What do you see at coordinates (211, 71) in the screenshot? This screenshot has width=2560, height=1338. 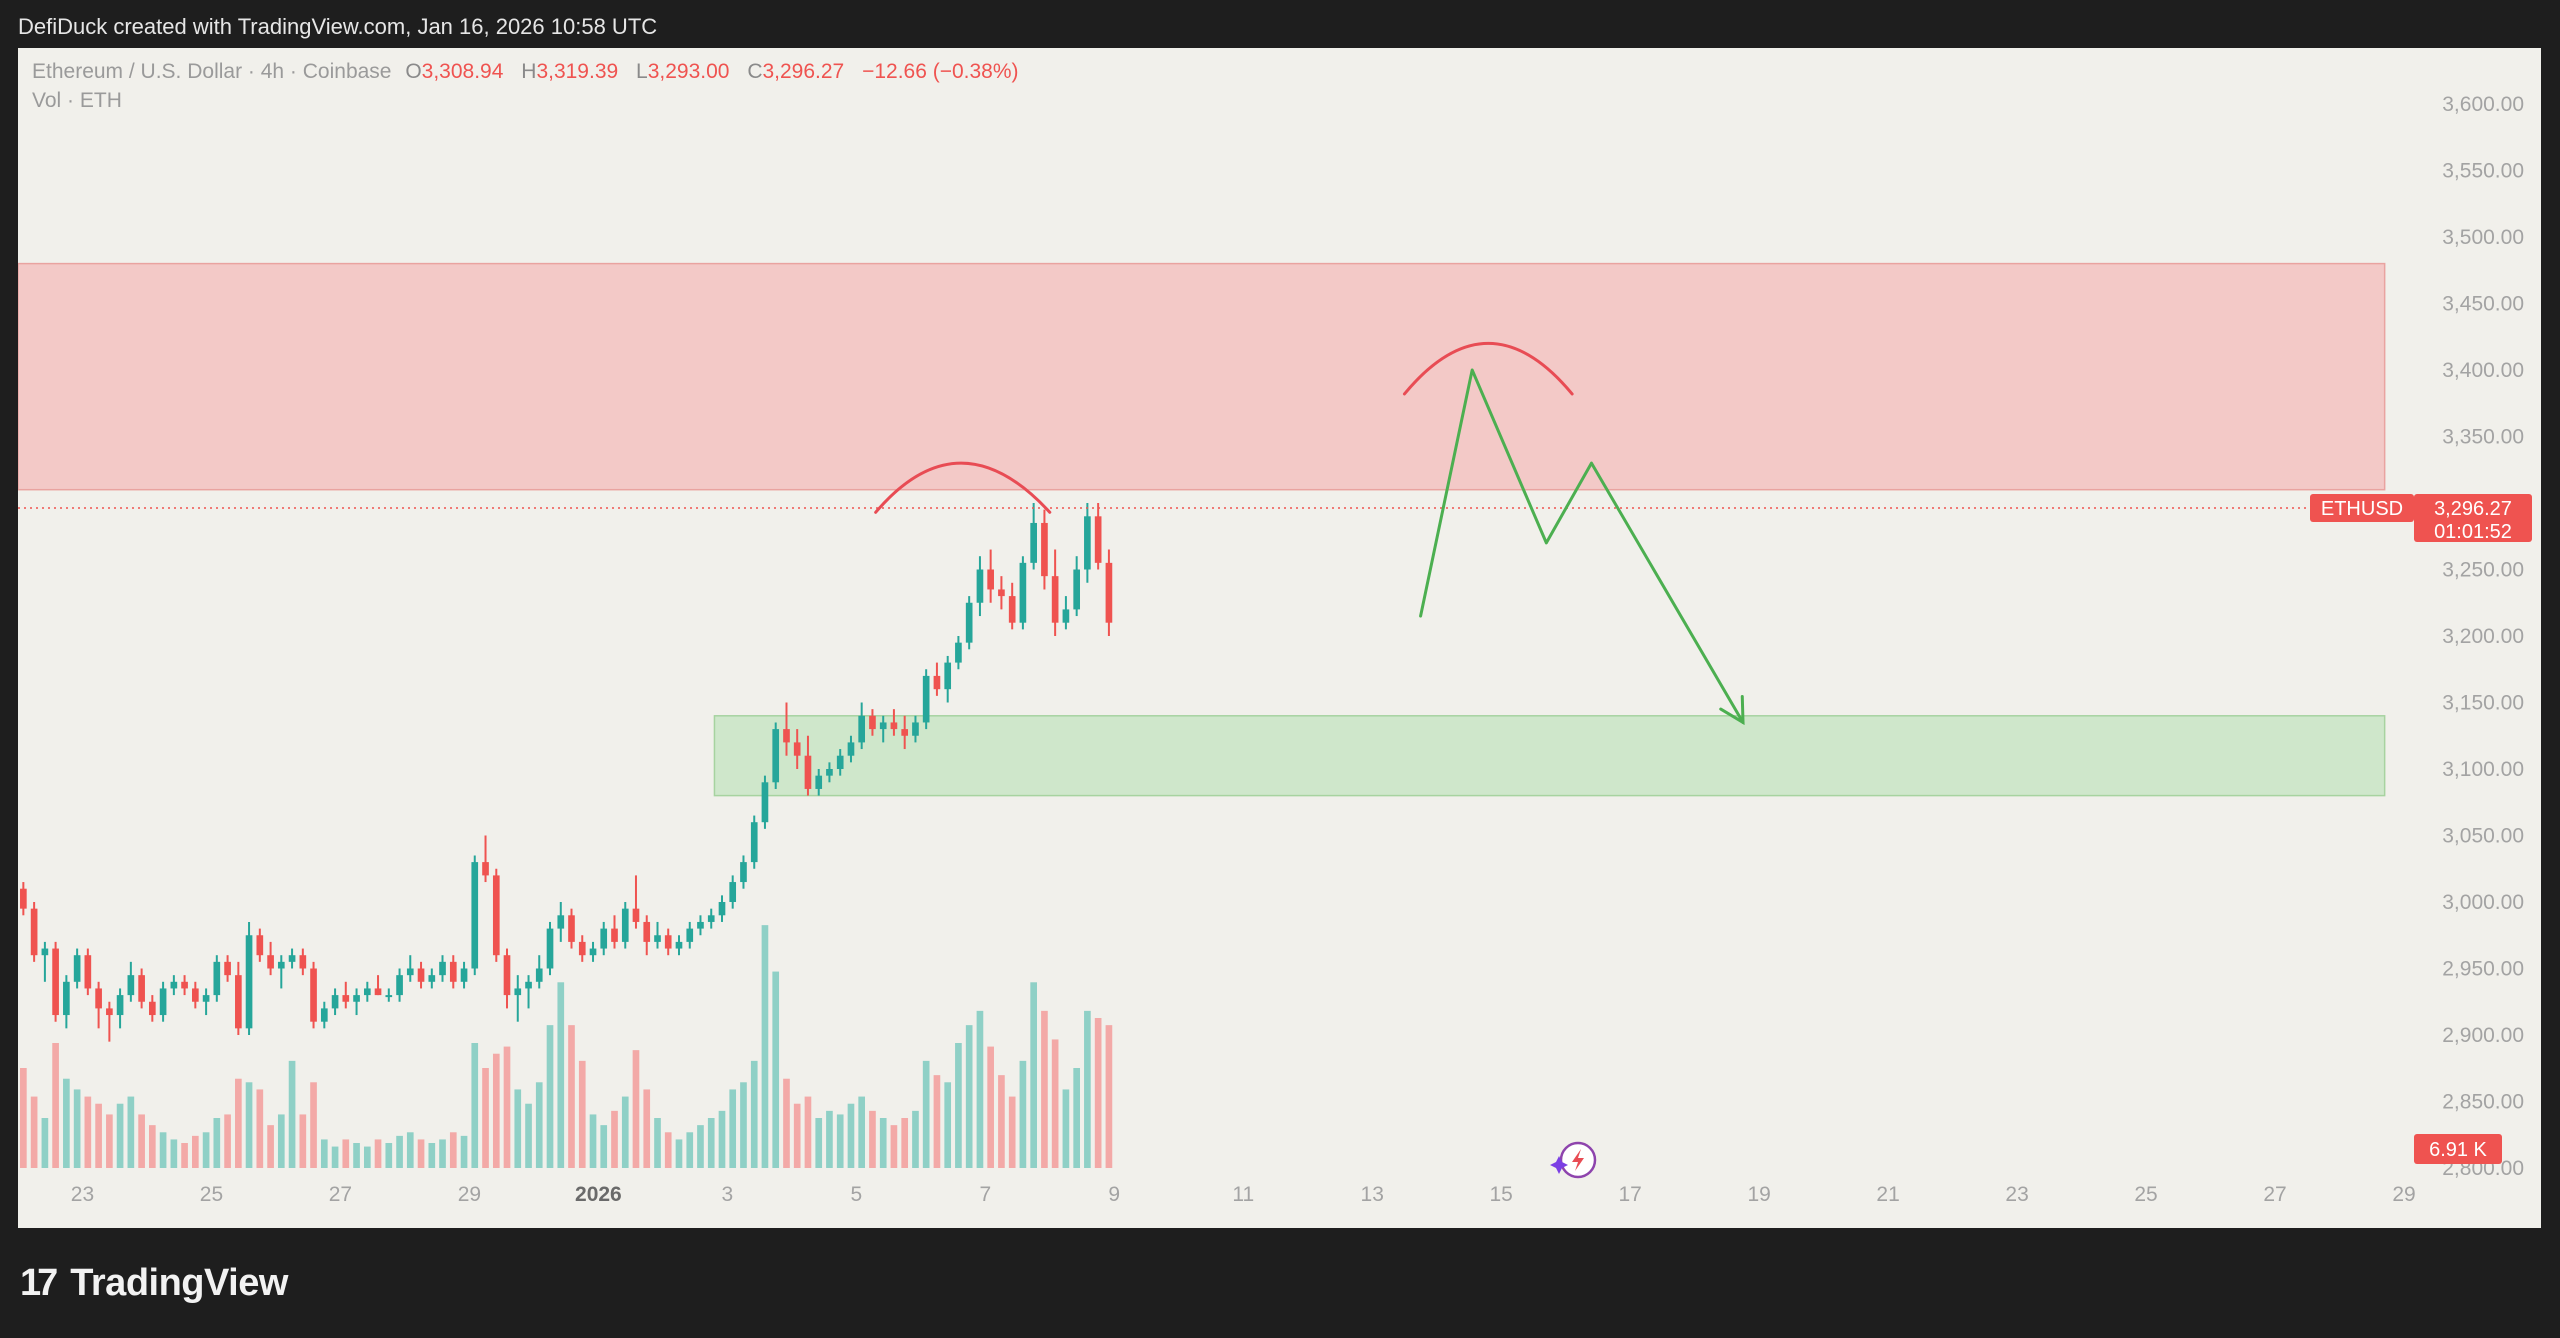 I see `legend-symbol: Ethereum / U.S. Dollar · 4h · Coinbase` at bounding box center [211, 71].